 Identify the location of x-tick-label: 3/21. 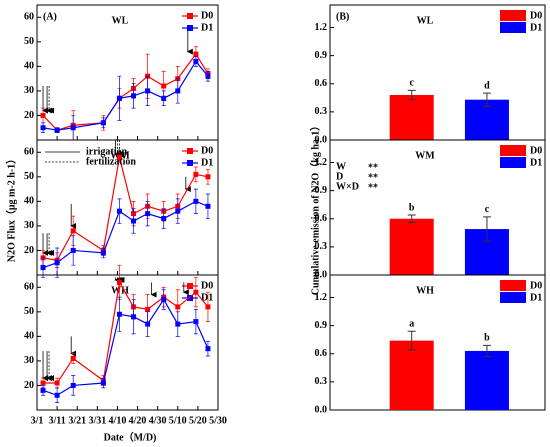
(77, 420).